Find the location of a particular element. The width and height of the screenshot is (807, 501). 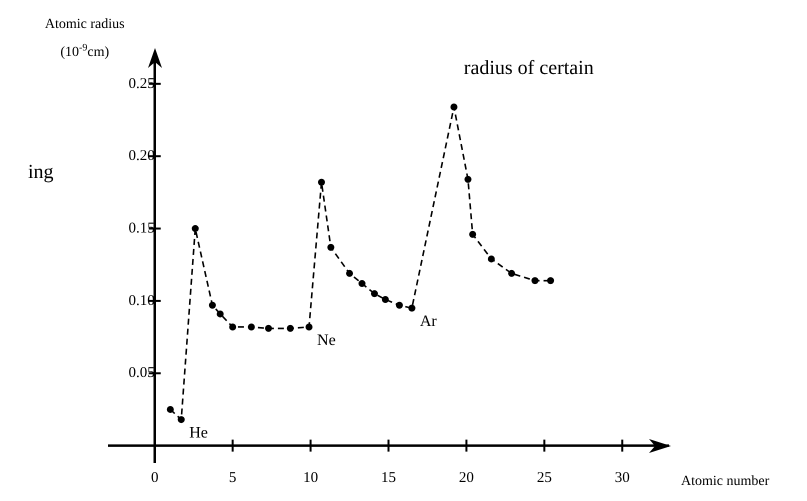

chart-title: radius of certain is located at coordinates (529, 68).